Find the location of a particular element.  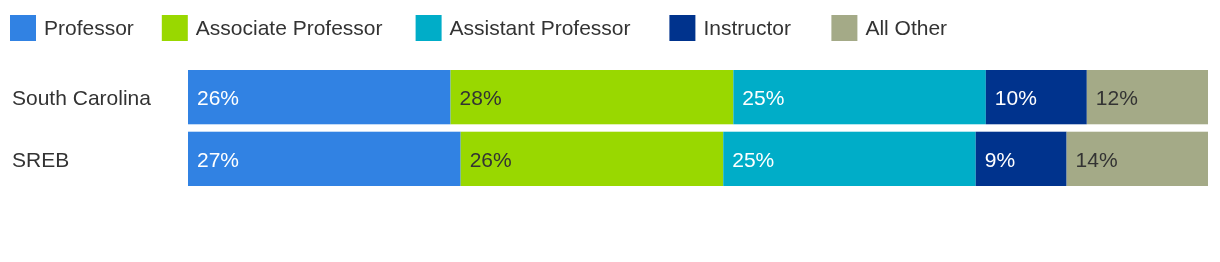

legend-label: Assistant Professor is located at coordinates (540, 27).